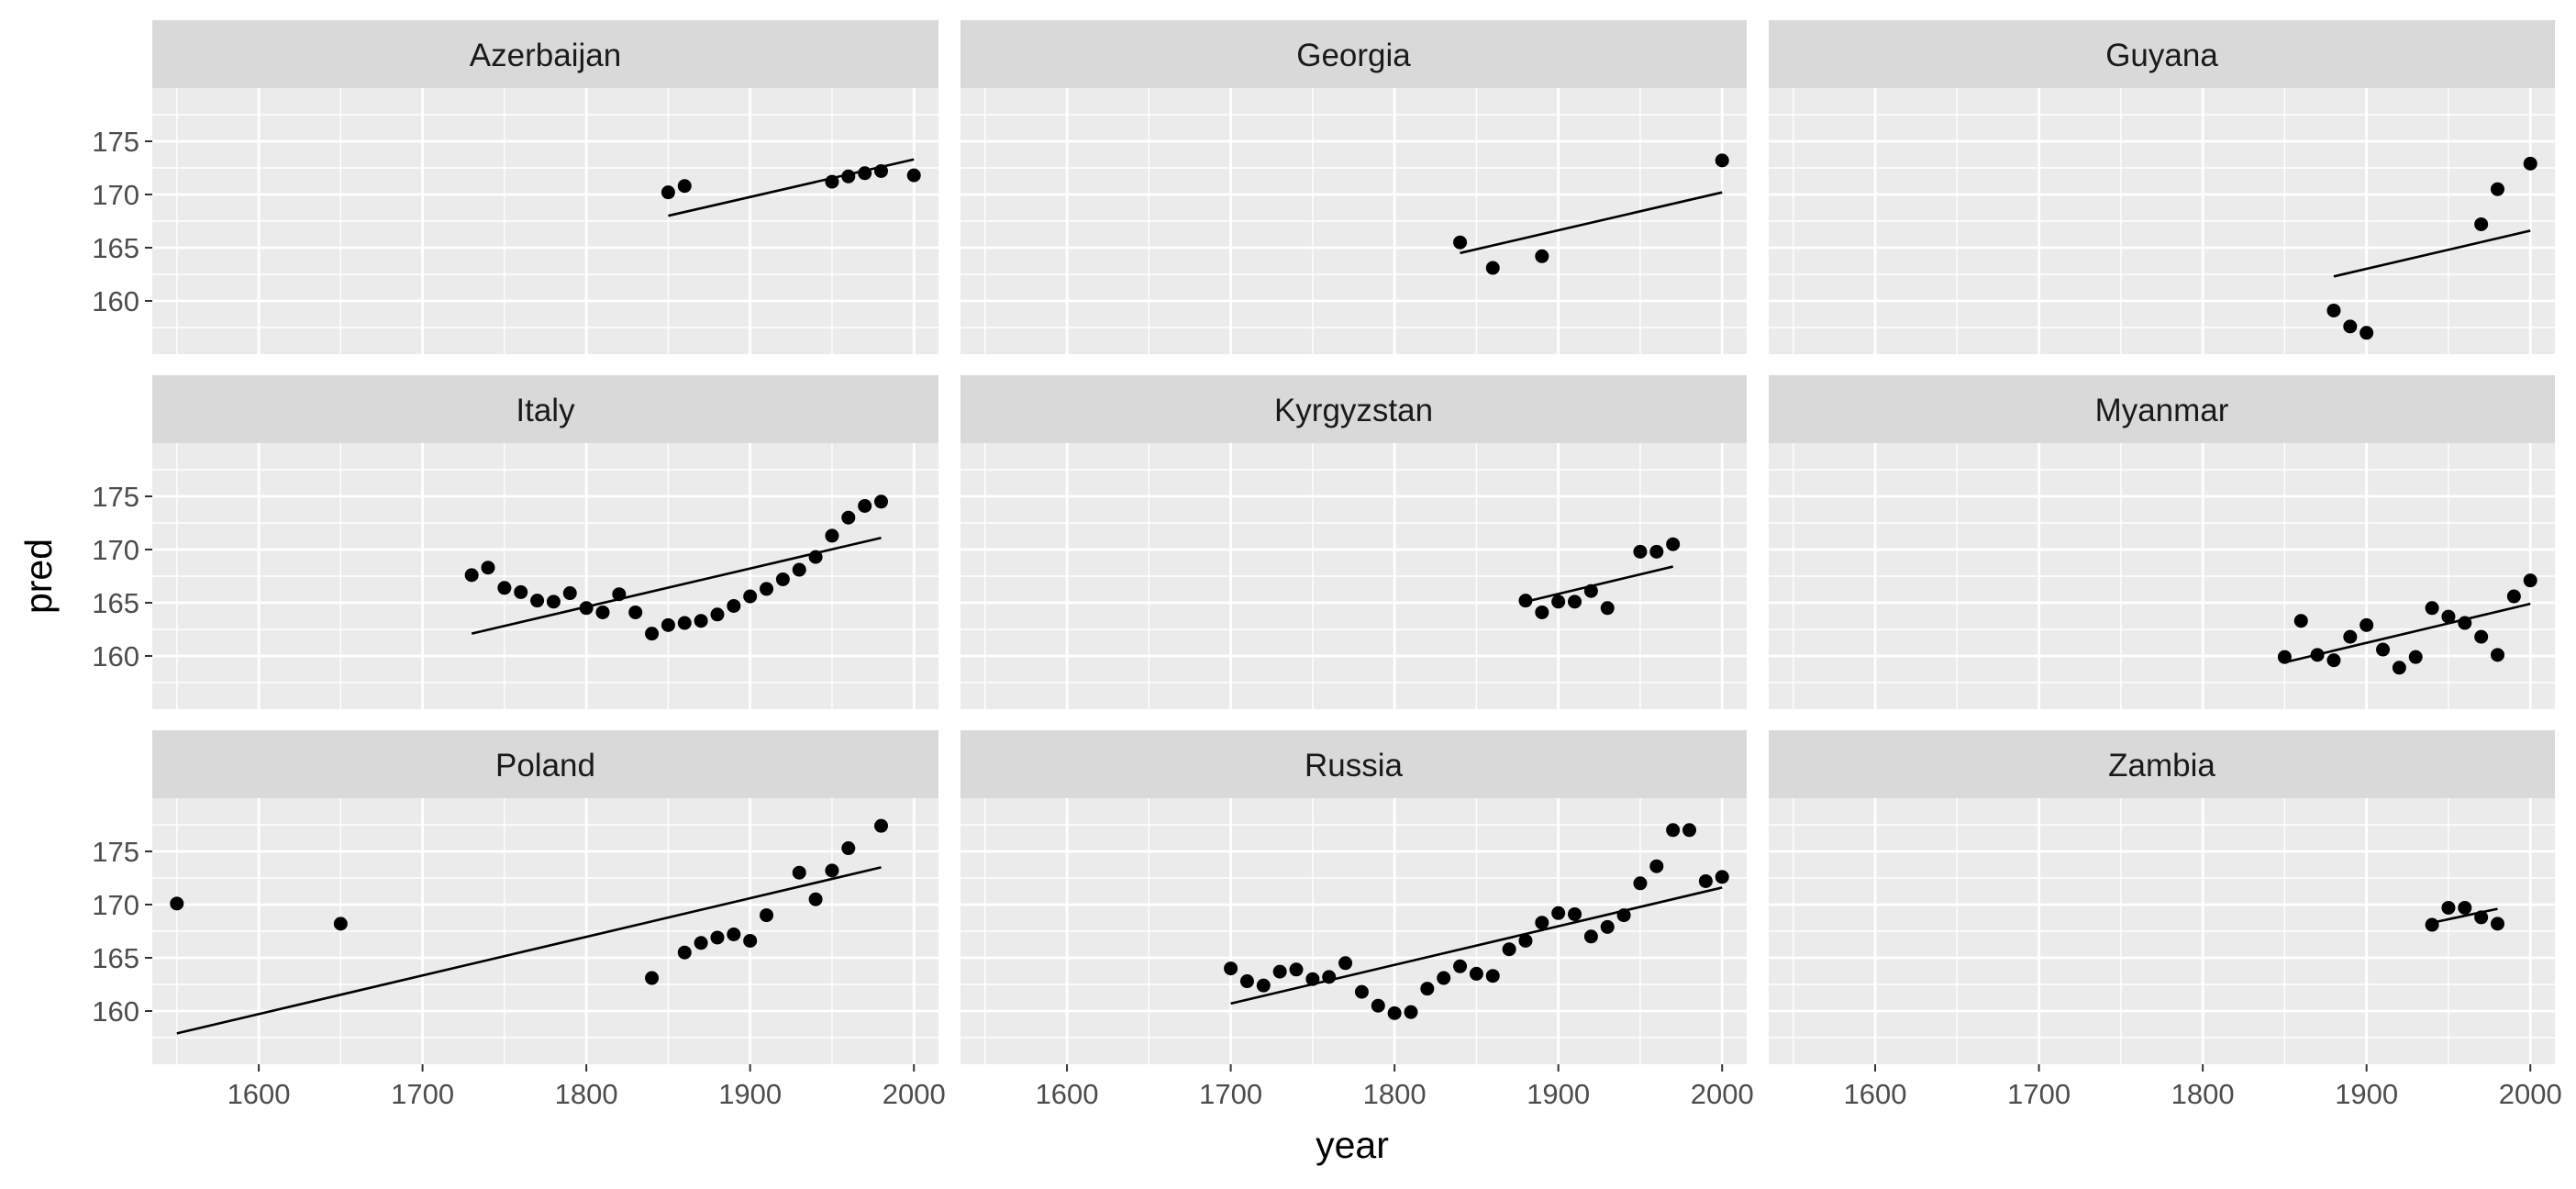 This screenshot has width=2576, height=1189. I want to click on strip-georgia, so click(1353, 54).